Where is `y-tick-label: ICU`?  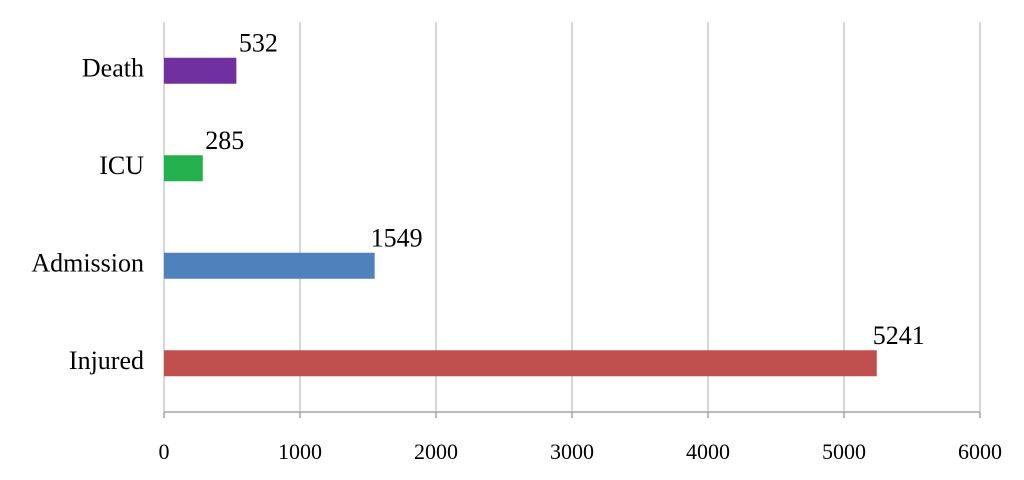 y-tick-label: ICU is located at coordinates (121, 165).